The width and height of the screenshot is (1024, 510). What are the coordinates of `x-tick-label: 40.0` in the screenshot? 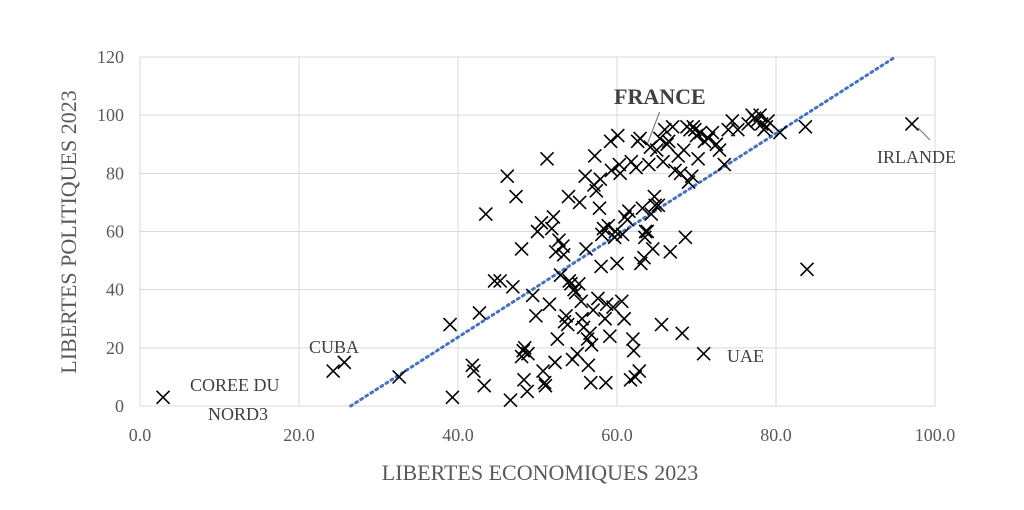 It's located at (458, 435).